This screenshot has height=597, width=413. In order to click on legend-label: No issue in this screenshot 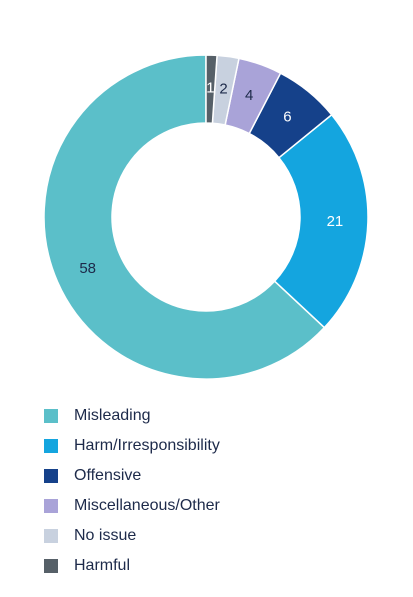, I will do `click(105, 535)`.